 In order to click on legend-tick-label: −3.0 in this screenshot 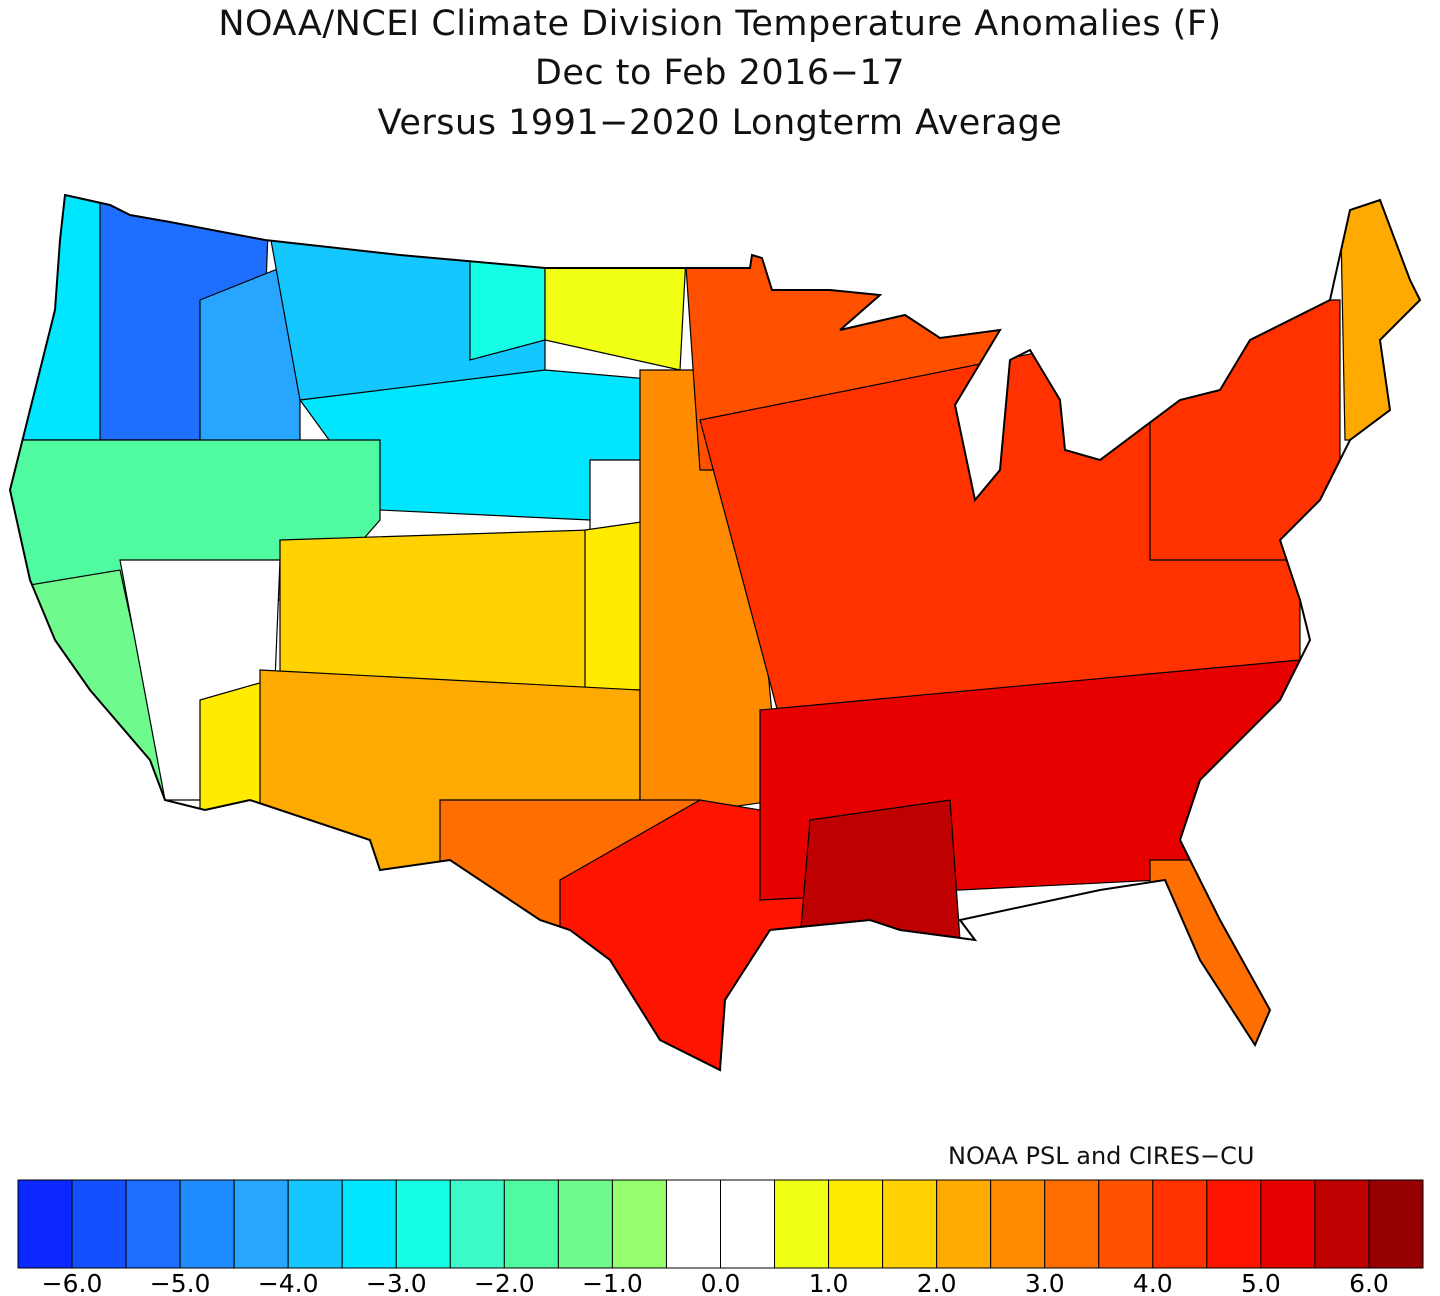, I will do `click(396, 1282)`.